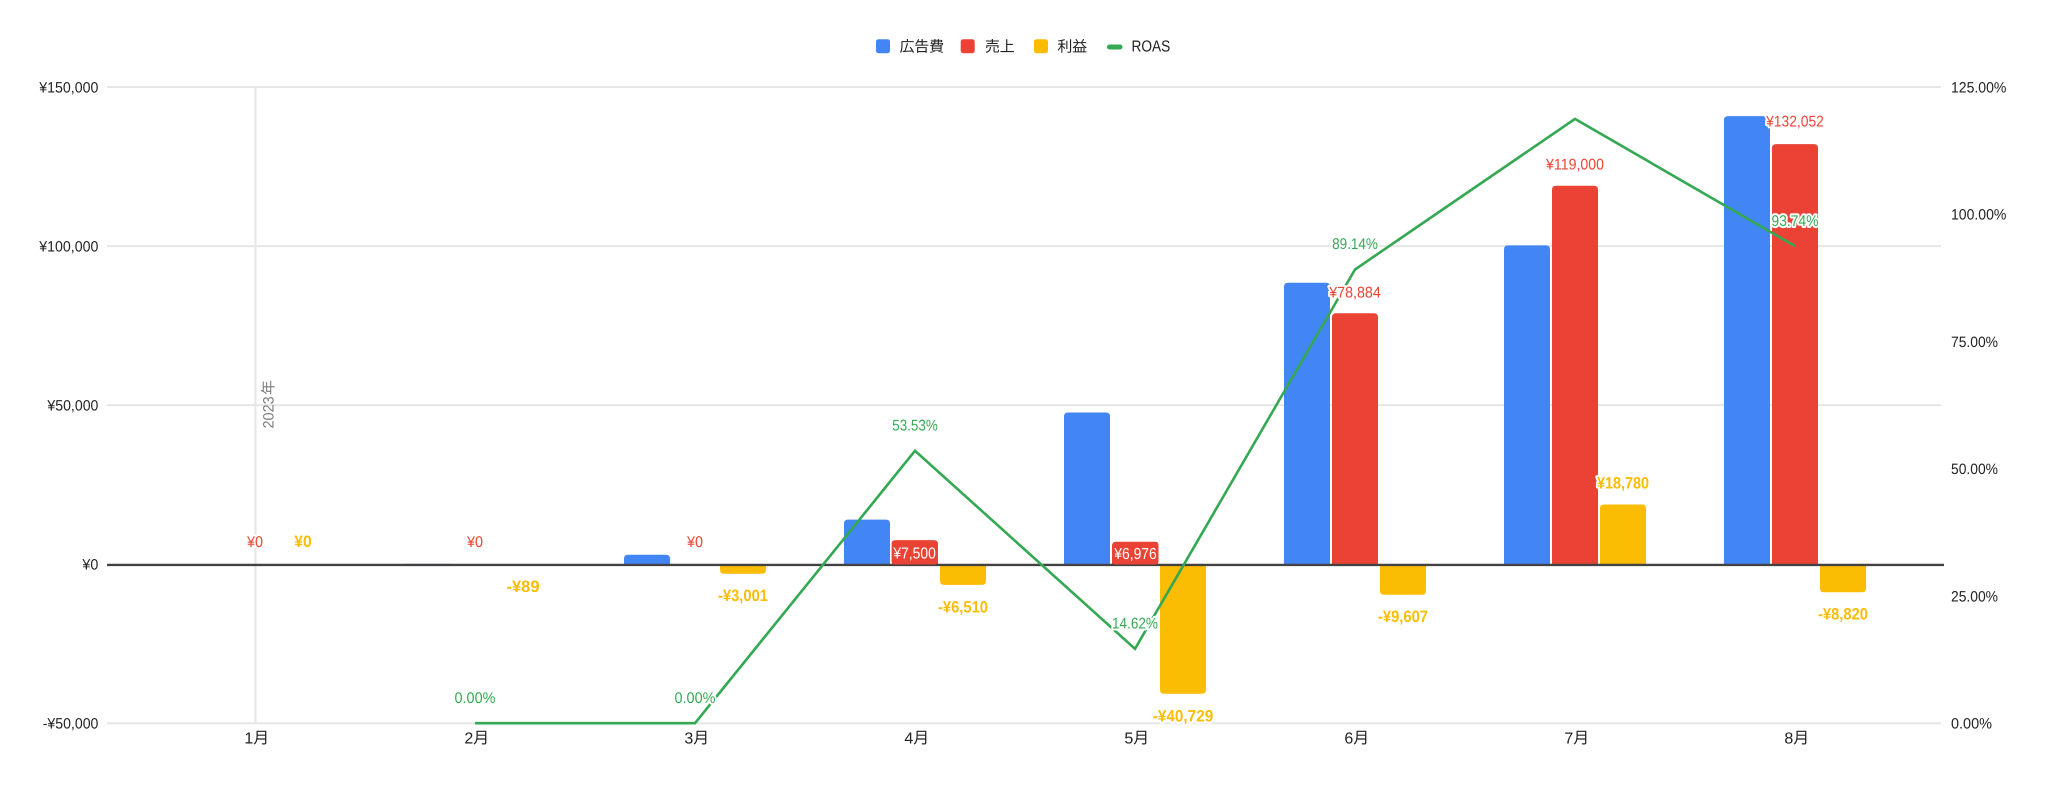 The width and height of the screenshot is (2048, 785). I want to click on svg-text: -¥6,510, so click(963, 608).